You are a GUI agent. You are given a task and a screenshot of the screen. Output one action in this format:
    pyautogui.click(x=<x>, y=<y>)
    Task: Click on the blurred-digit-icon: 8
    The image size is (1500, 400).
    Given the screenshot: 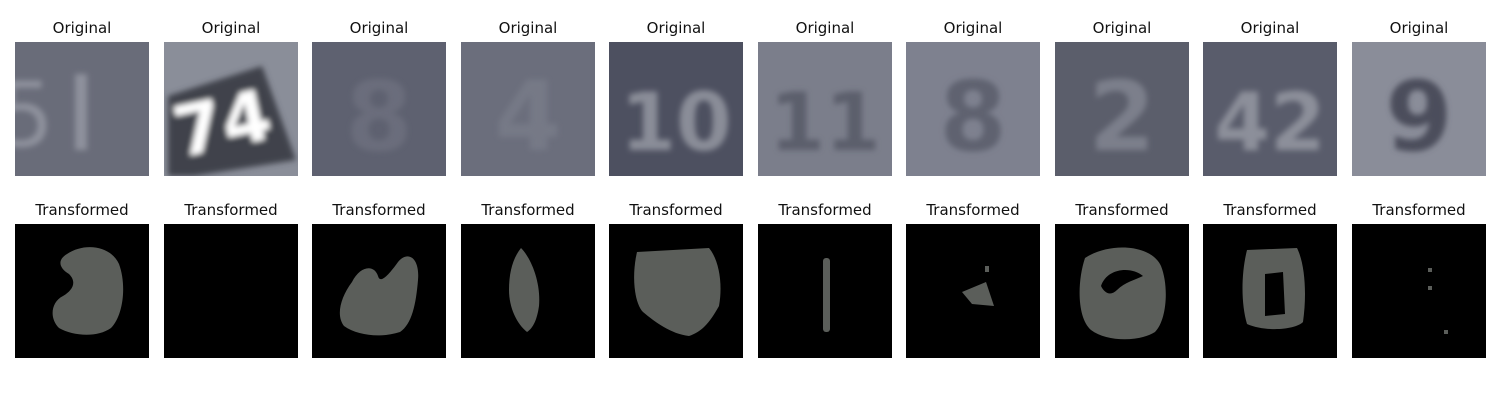 What is the action you would take?
    pyautogui.click(x=379, y=109)
    